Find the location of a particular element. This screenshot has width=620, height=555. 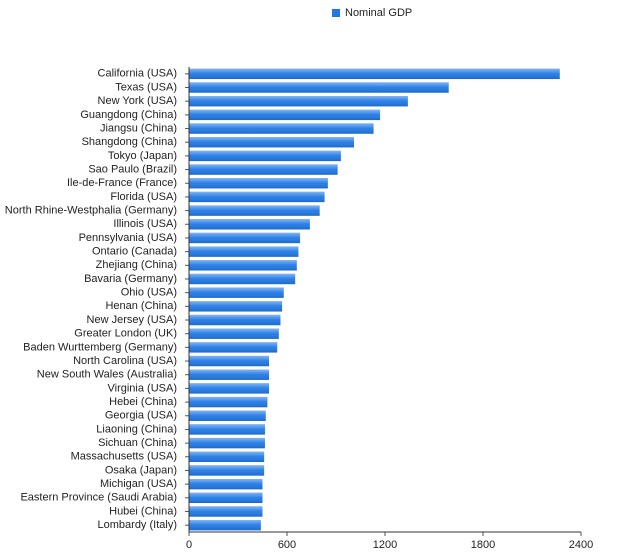

y-tick-label: Virginia (USA) is located at coordinates (143, 388).